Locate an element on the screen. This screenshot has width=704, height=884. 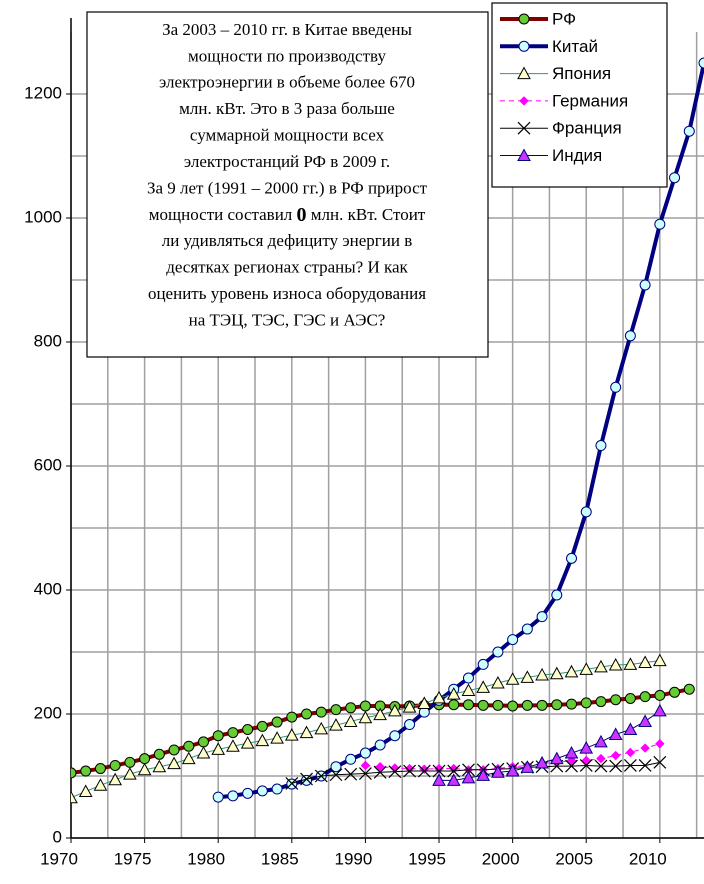
x-tick-label: 2010 is located at coordinates (648, 858).